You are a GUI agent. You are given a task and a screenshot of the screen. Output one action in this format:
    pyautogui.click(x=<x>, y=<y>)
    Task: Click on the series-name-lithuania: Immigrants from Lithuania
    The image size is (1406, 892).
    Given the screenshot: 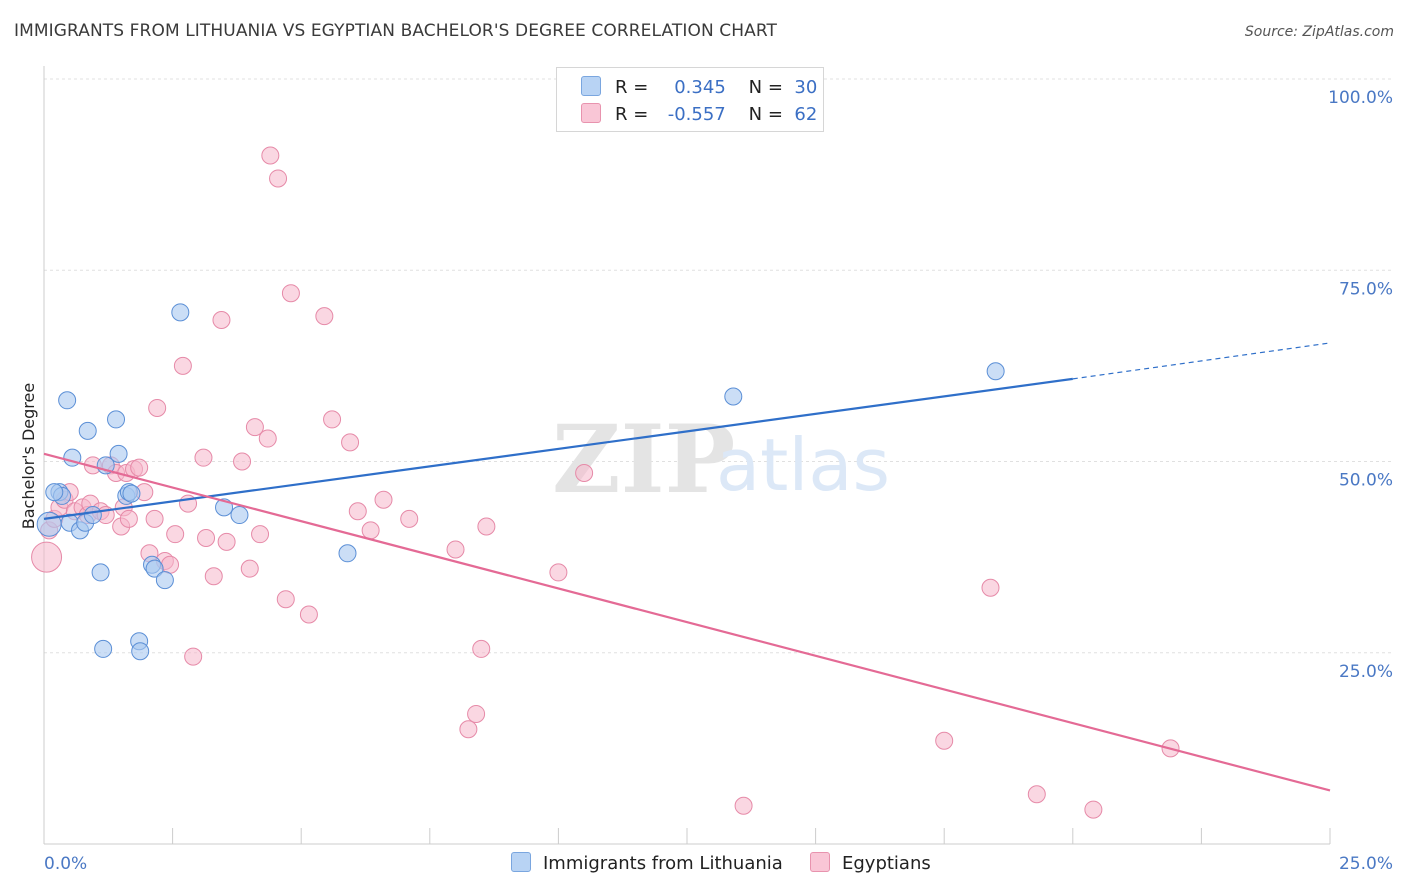 What is the action you would take?
    pyautogui.click(x=663, y=863)
    